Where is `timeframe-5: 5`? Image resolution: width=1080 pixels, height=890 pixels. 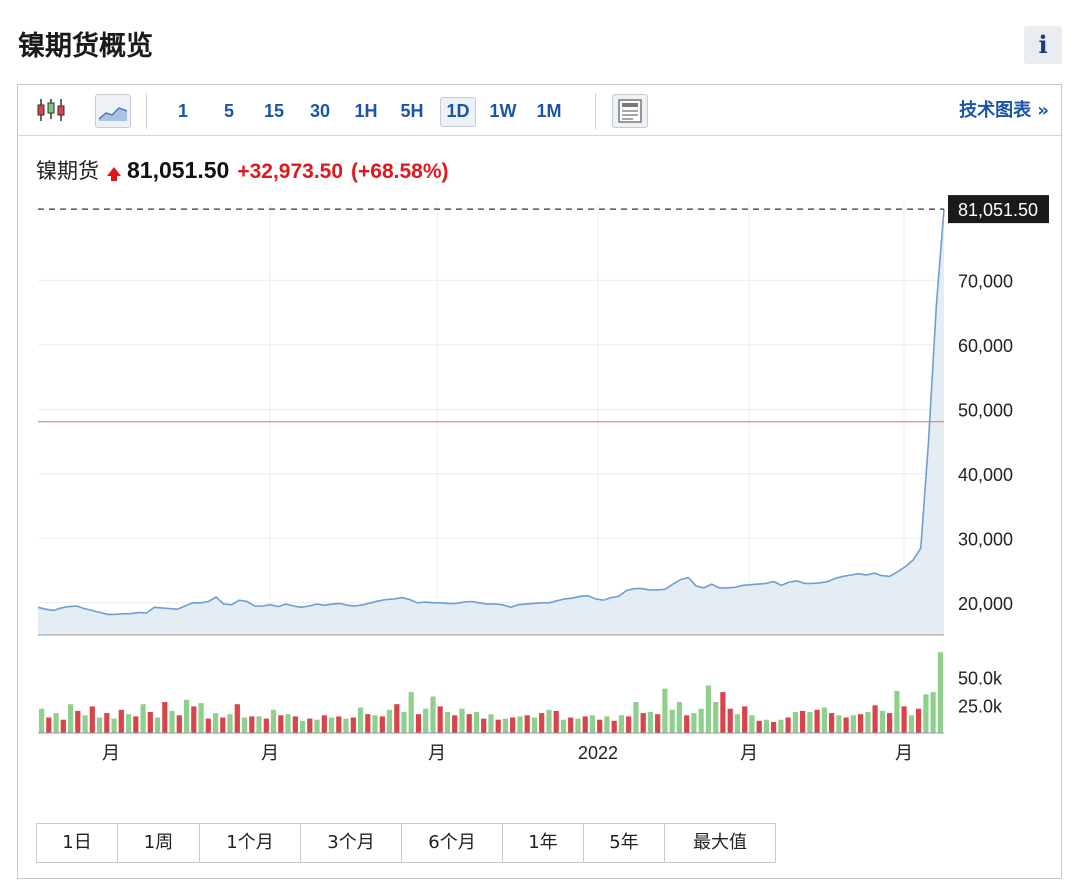 timeframe-5: 5 is located at coordinates (228, 111).